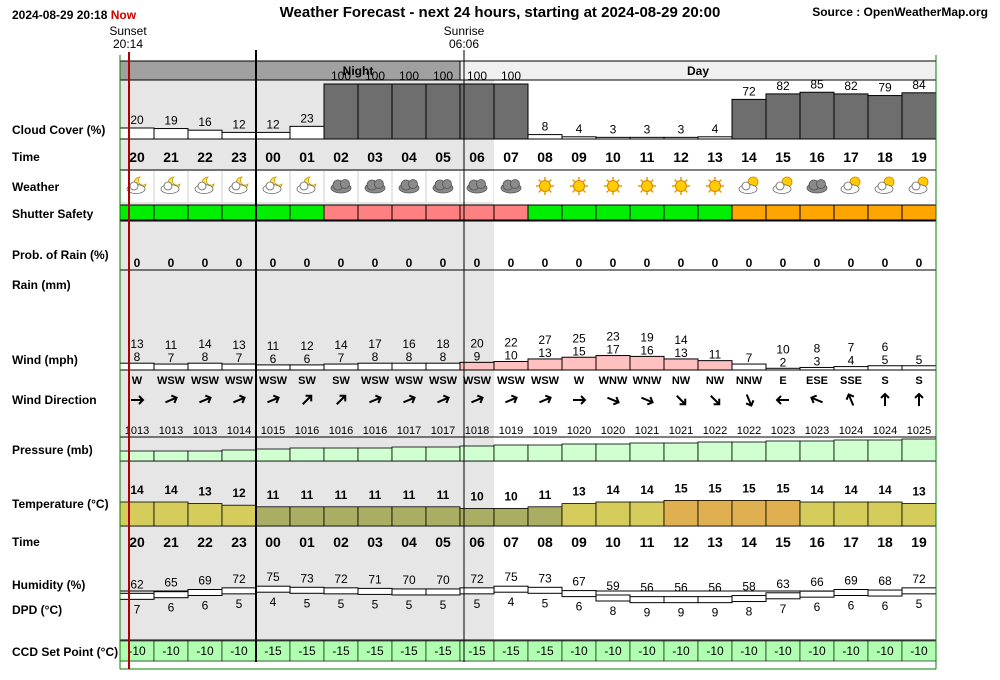 The width and height of the screenshot is (1000, 680). Describe the element at coordinates (647, 350) in the screenshot. I see `wind-speed-value: 16` at that location.